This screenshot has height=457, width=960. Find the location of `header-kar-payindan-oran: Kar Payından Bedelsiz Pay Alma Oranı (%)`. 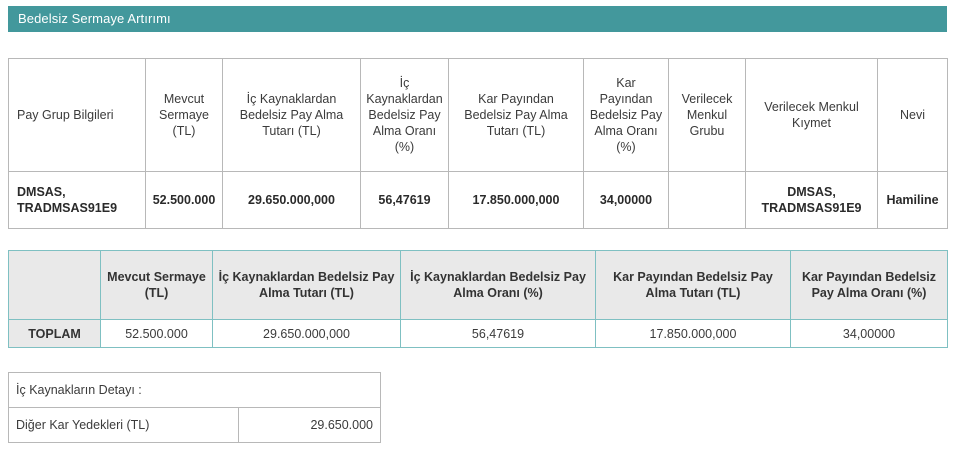

header-kar-payindan-oran: Kar Payından Bedelsiz Pay Alma Oranı (%) is located at coordinates (626, 115).